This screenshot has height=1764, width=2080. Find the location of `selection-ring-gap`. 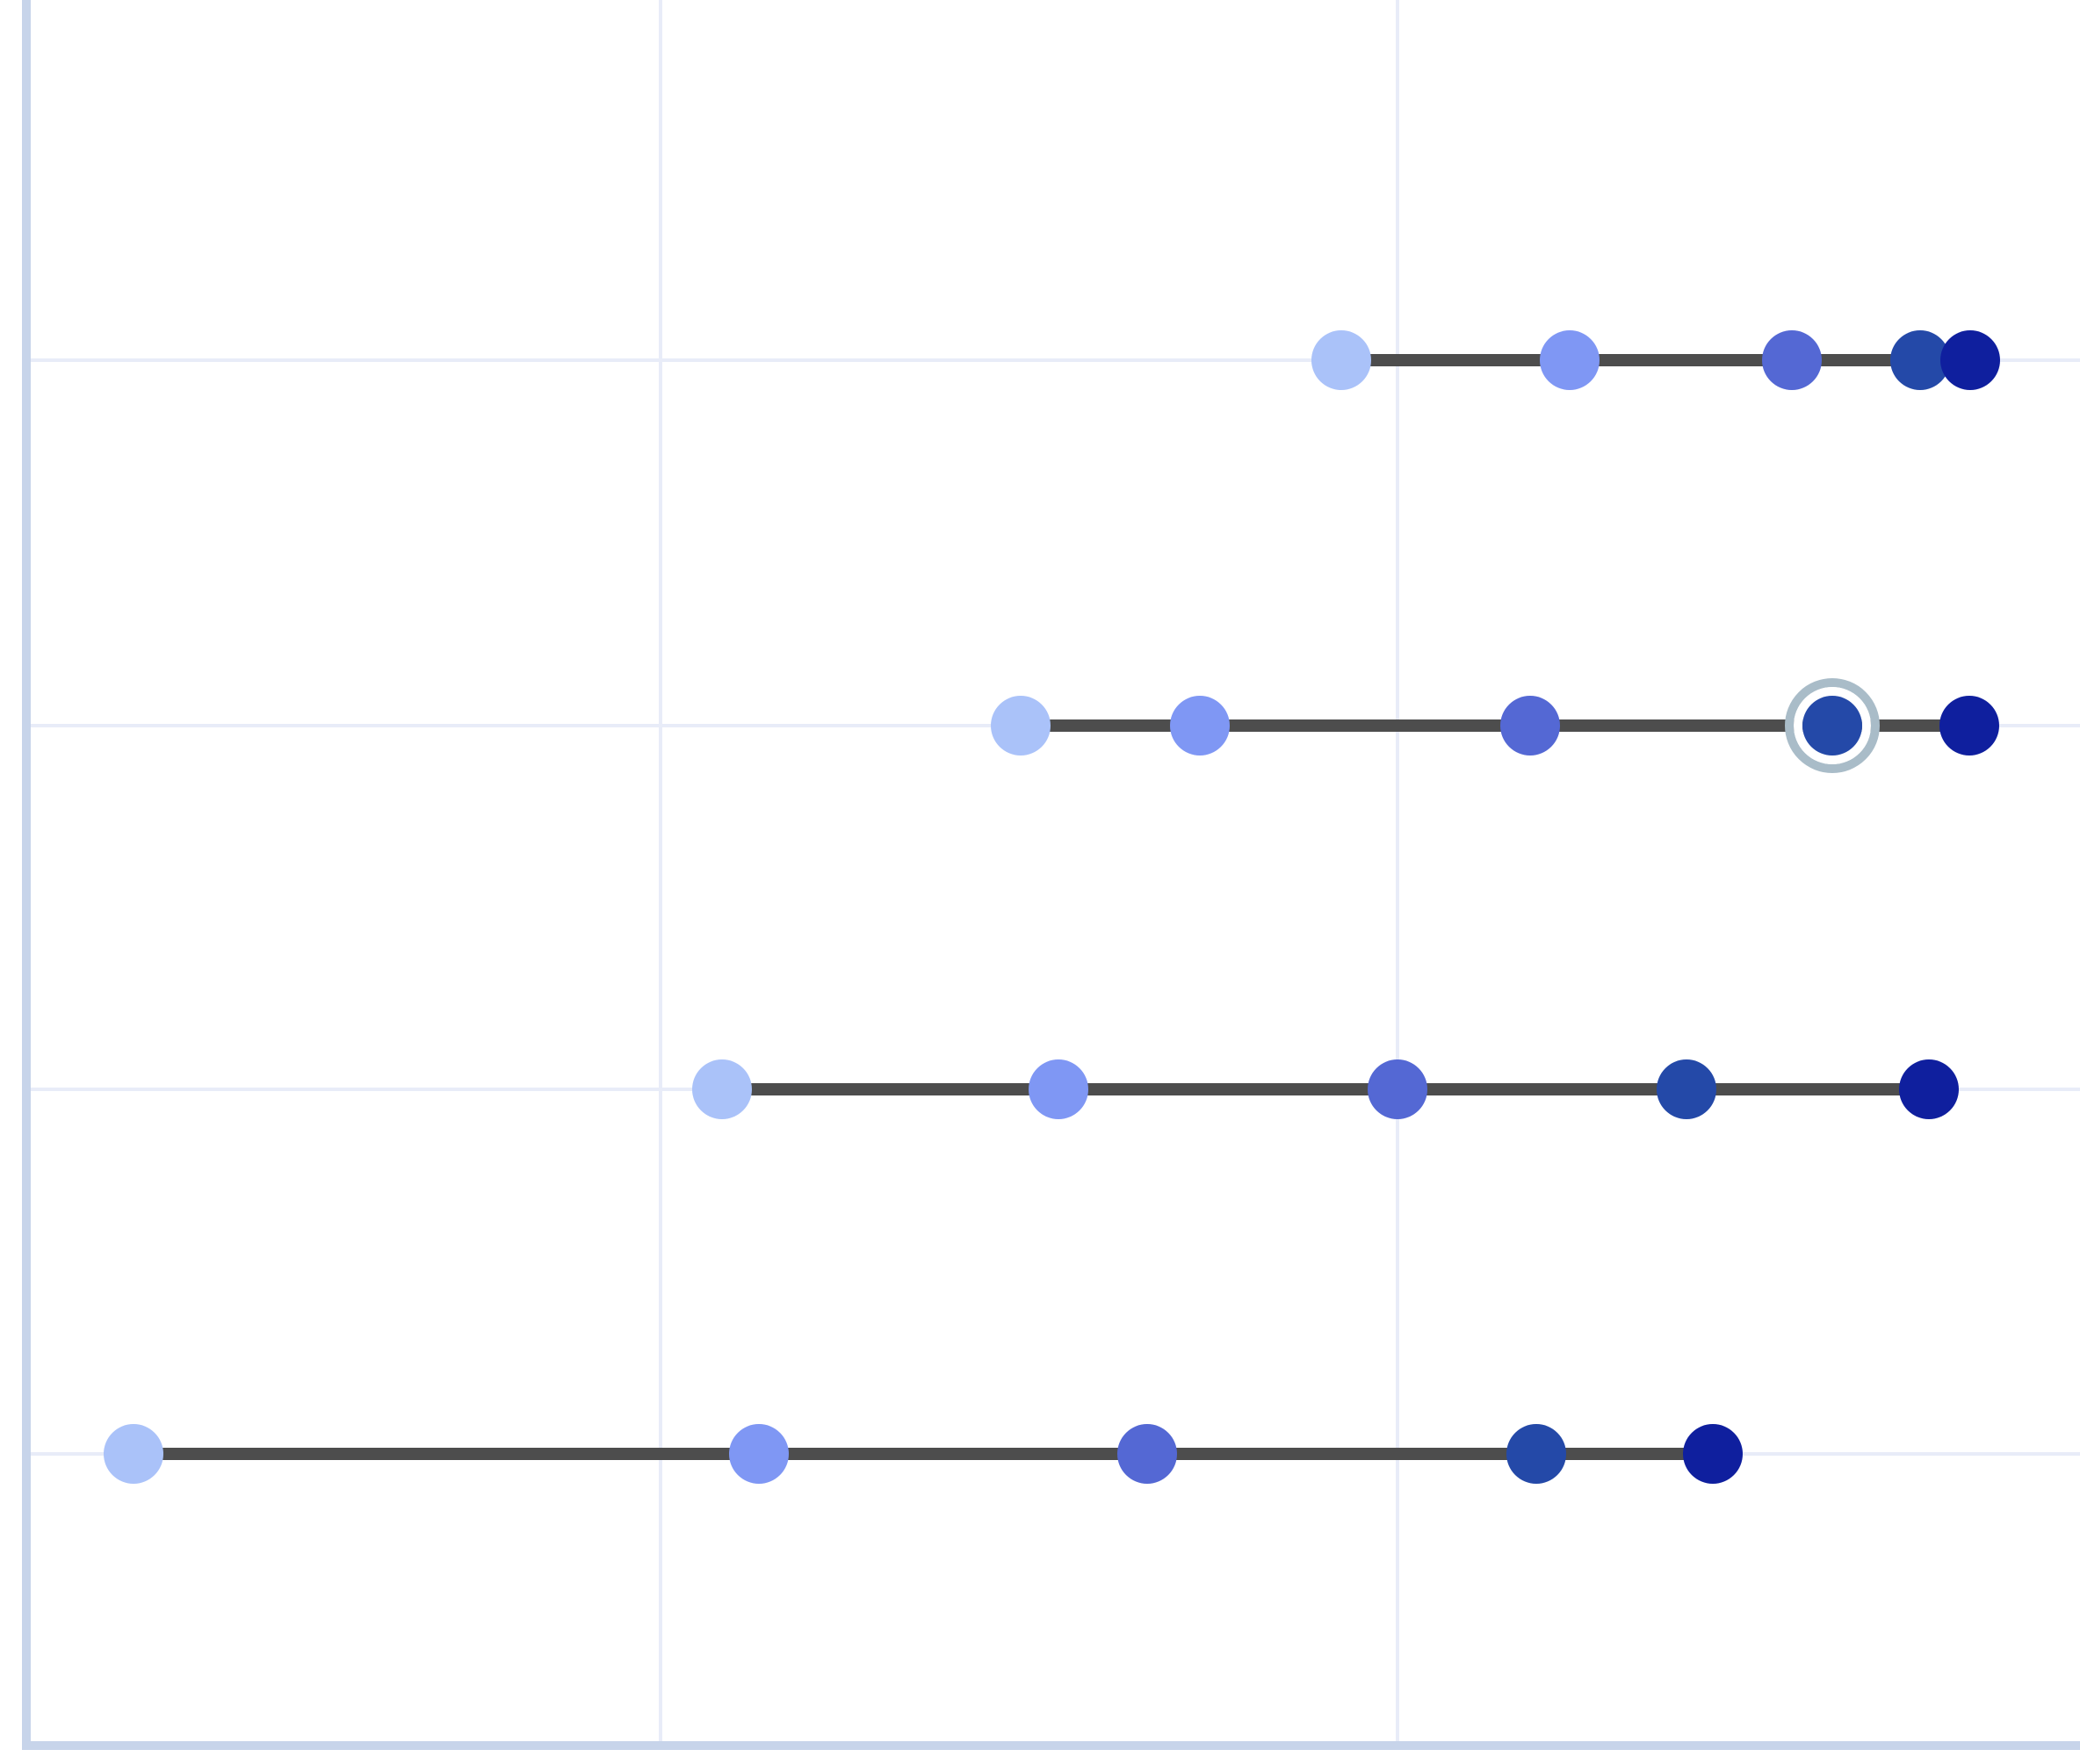

selection-ring-gap is located at coordinates (1832, 725).